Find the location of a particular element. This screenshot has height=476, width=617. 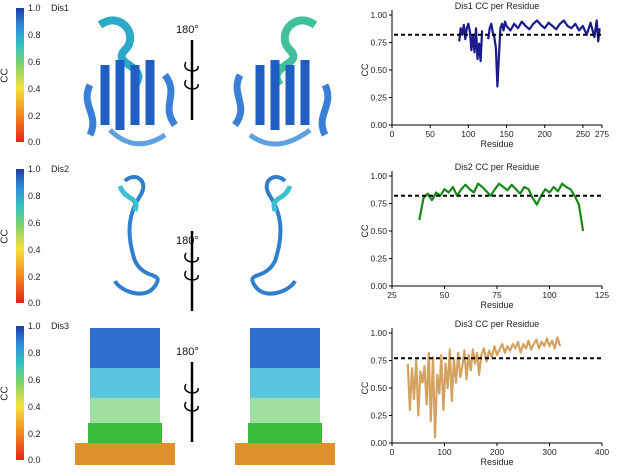

panel-label: Dis1 is located at coordinates (60, 8).